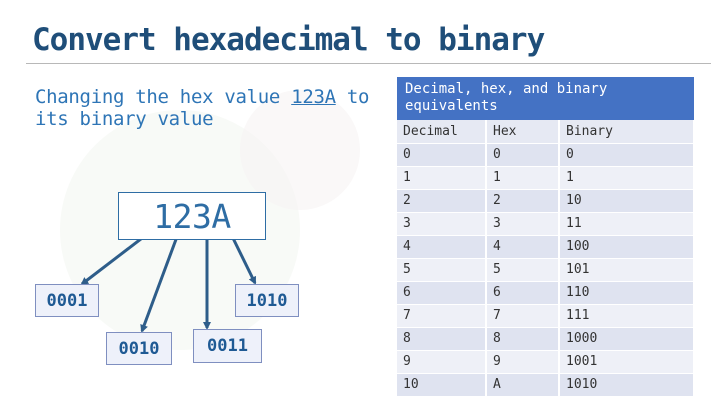 The width and height of the screenshot is (711, 405). What do you see at coordinates (627, 201) in the screenshot?
I see `cell-binary: 10` at bounding box center [627, 201].